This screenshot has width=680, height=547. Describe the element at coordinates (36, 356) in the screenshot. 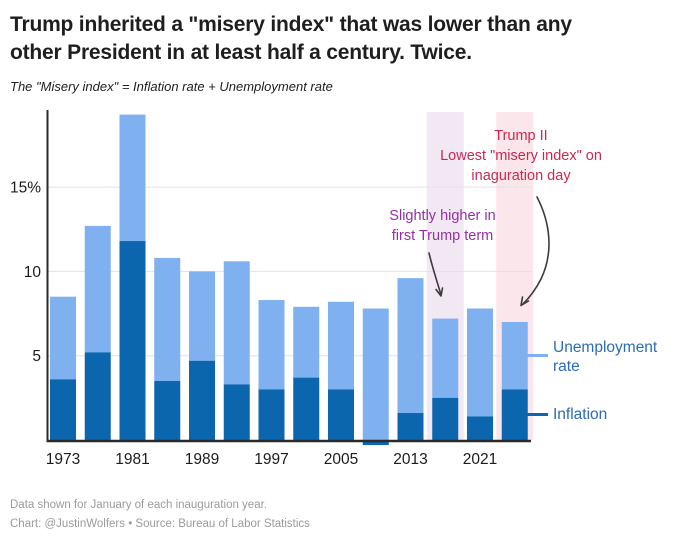

I see `y-tick-label-5: 5` at that location.